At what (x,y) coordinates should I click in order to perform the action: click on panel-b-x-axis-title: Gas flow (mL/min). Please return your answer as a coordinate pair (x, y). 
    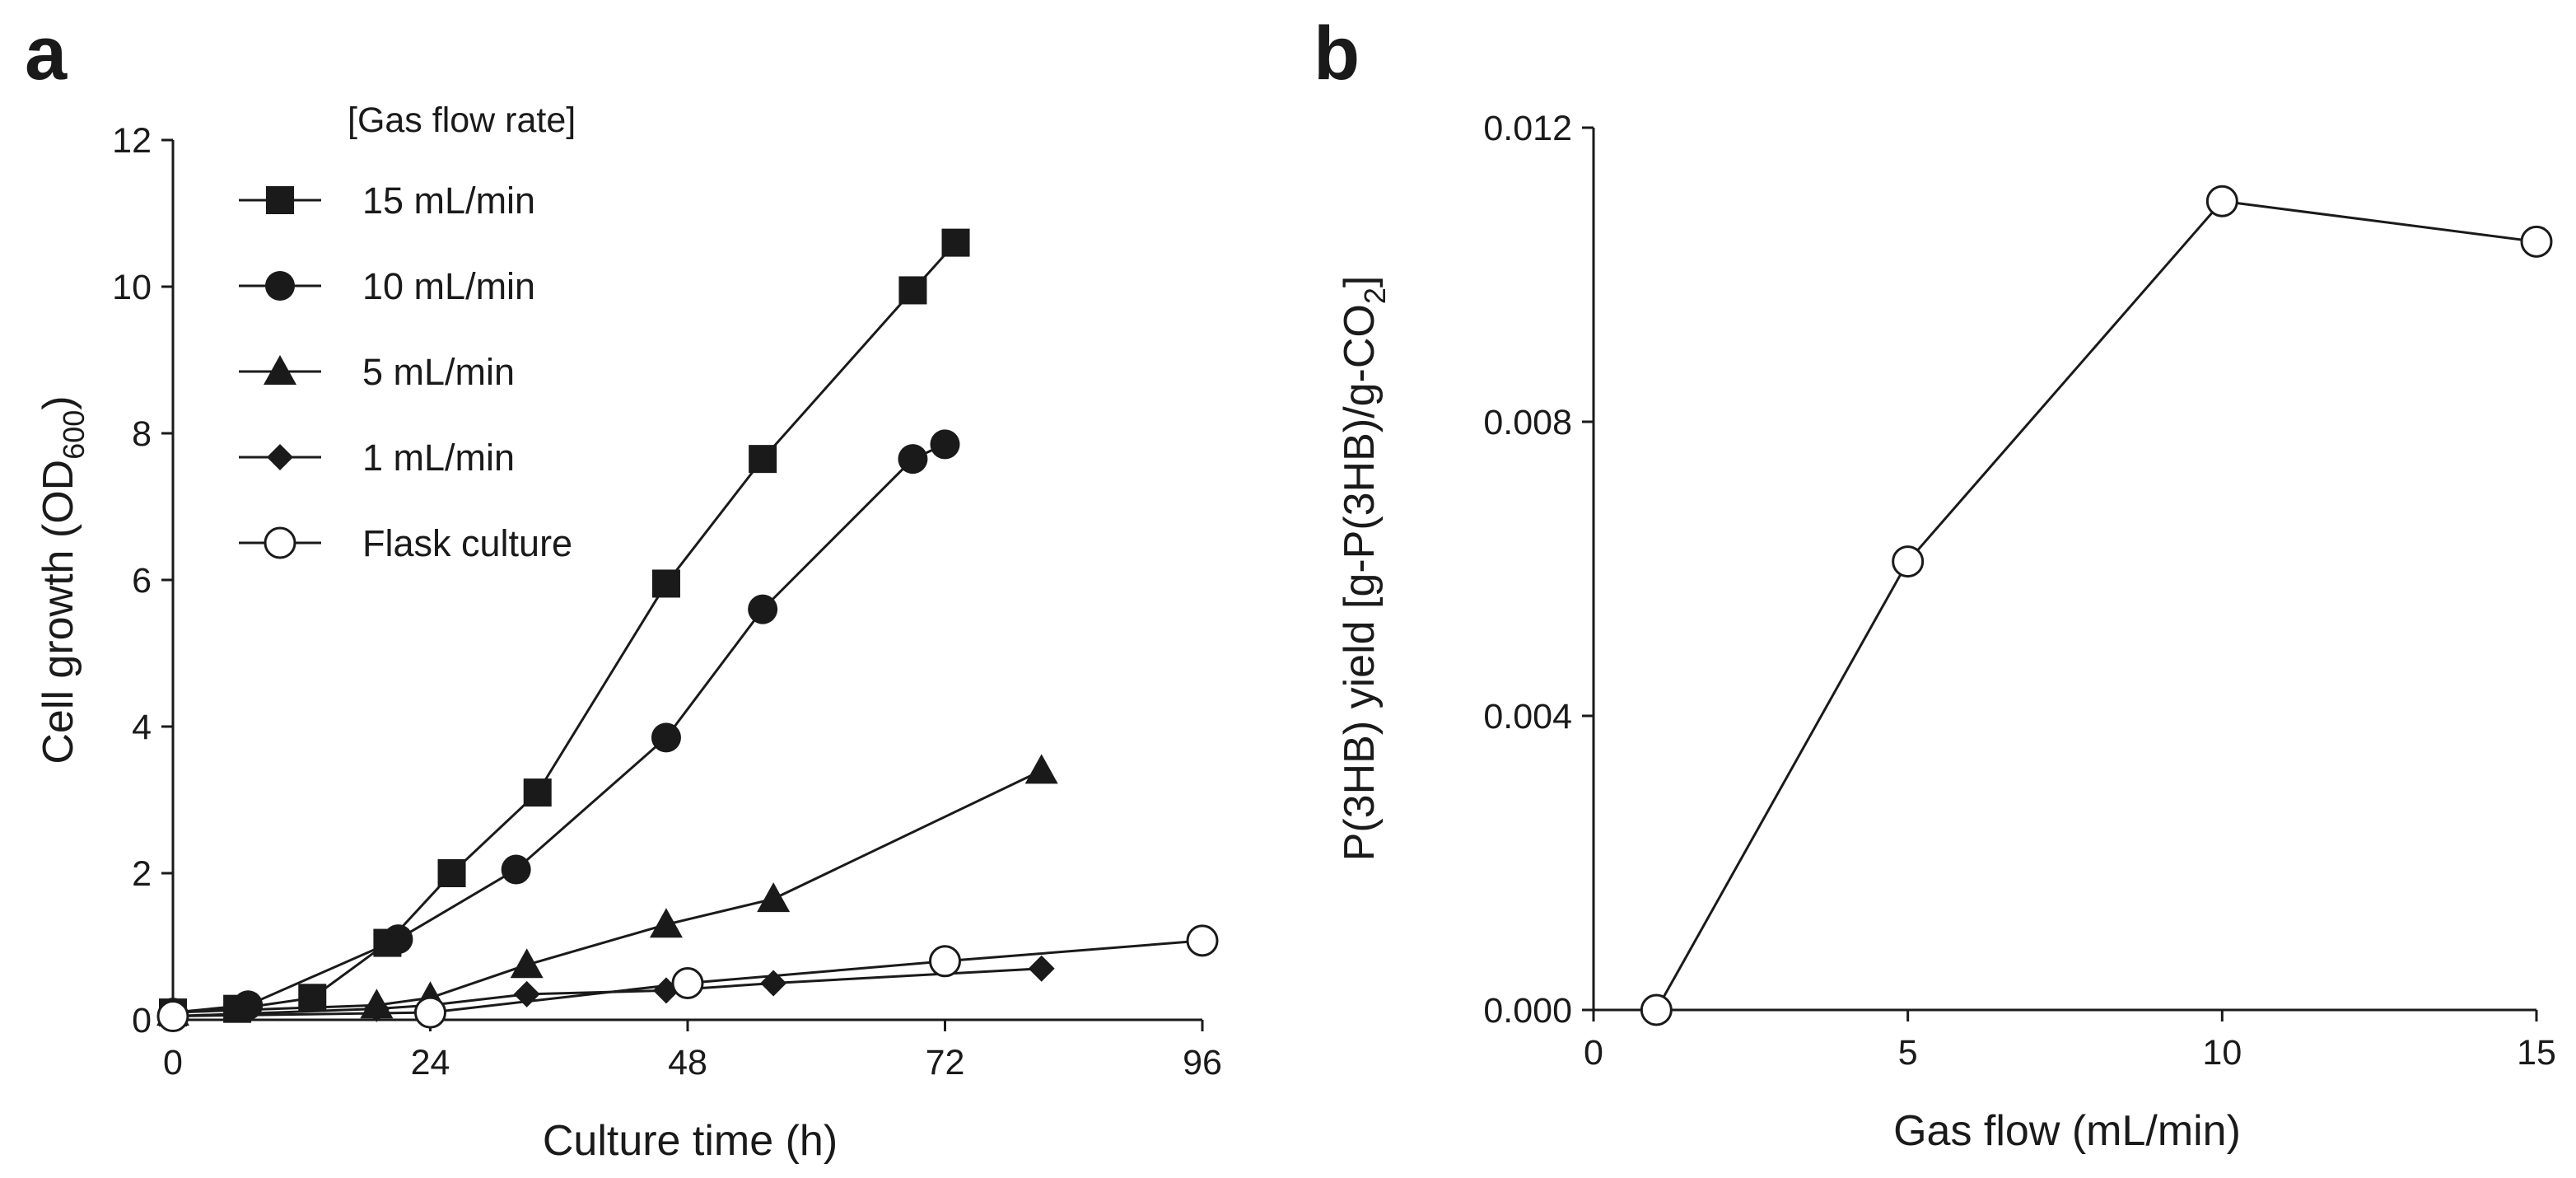
    Looking at the image, I should click on (2067, 1131).